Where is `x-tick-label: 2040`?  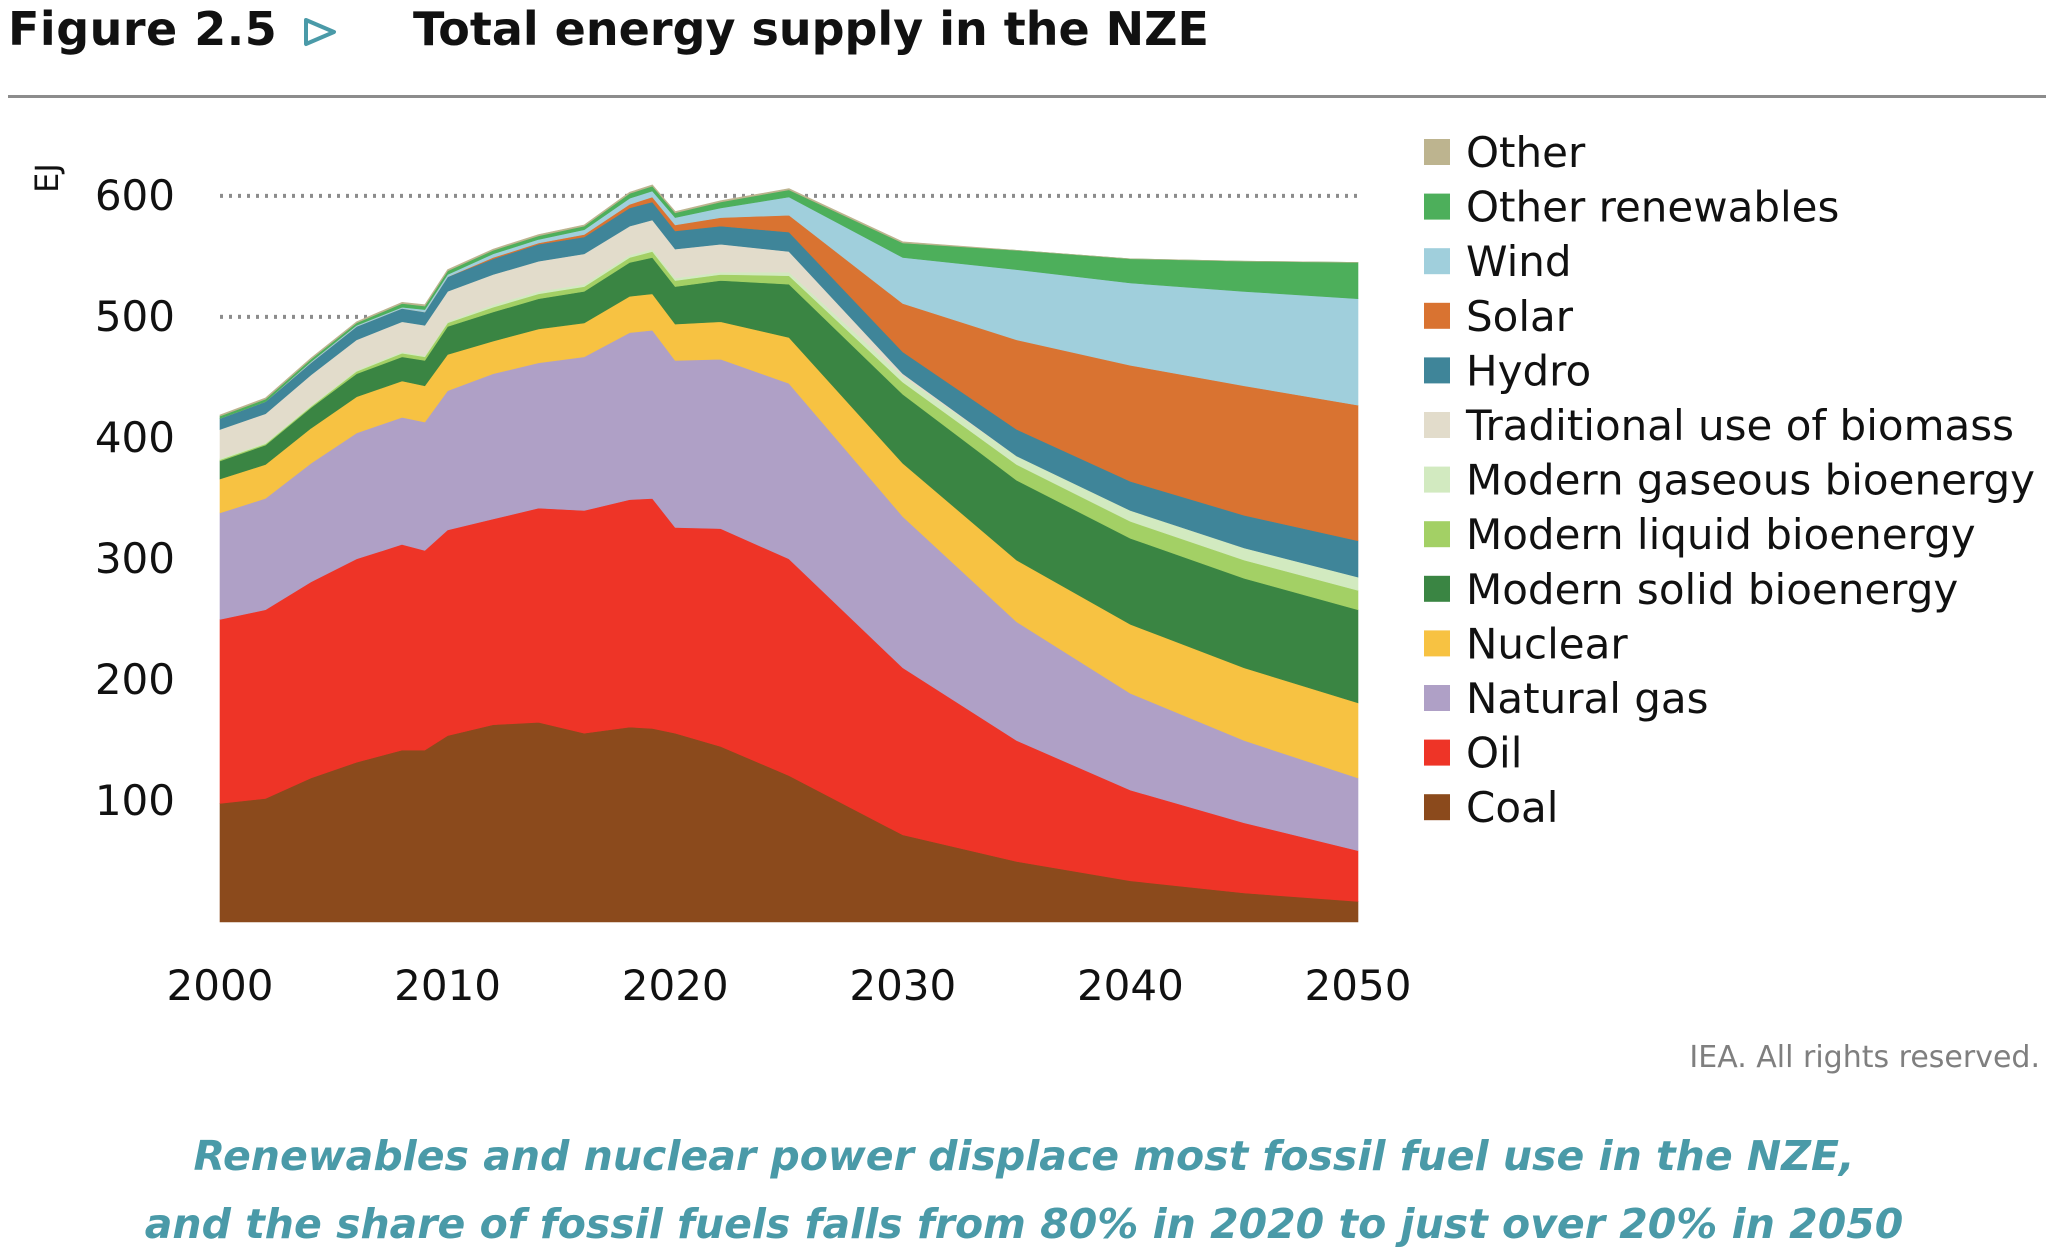
x-tick-label: 2040 is located at coordinates (1130, 985).